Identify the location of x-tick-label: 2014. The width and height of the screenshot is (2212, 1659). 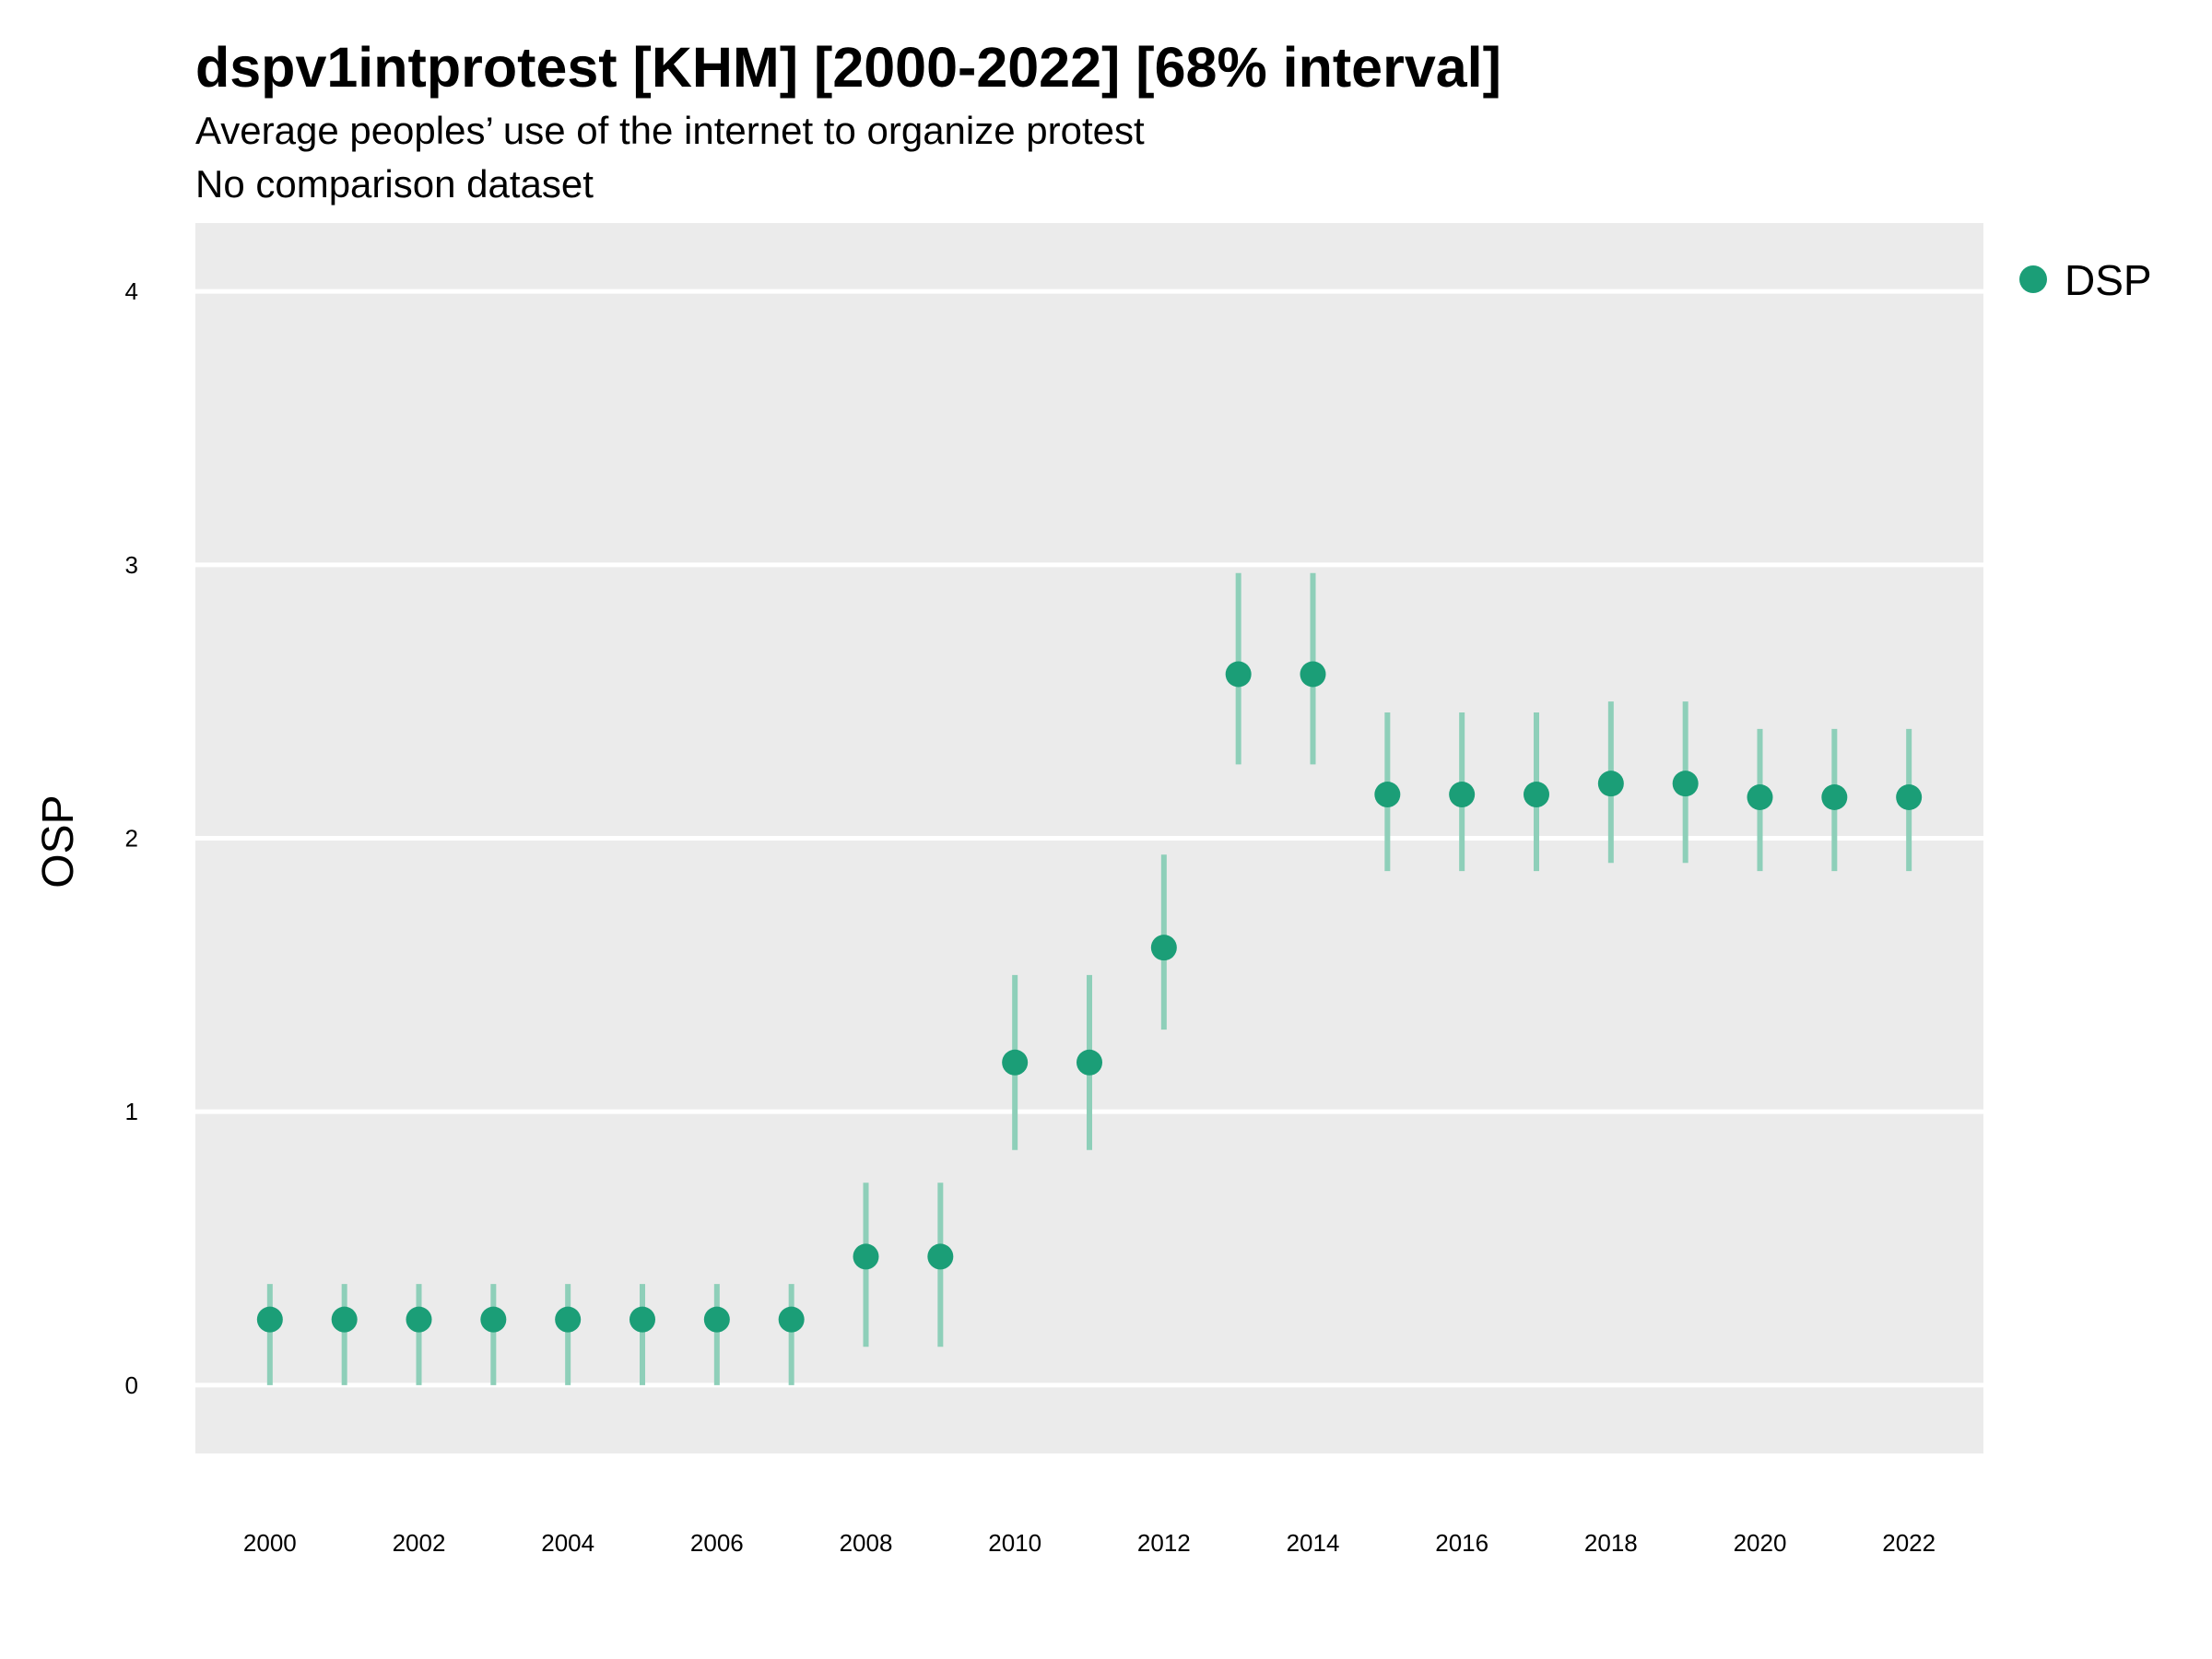
(1313, 1543).